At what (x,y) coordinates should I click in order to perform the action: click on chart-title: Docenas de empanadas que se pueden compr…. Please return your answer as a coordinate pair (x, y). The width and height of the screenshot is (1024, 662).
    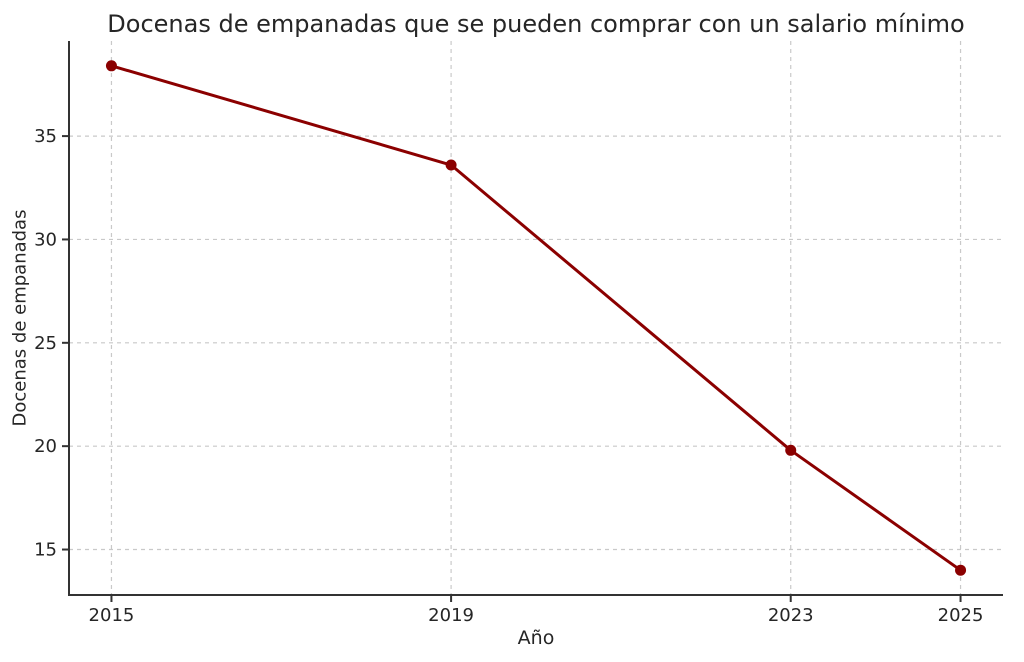
    Looking at the image, I should click on (536, 24).